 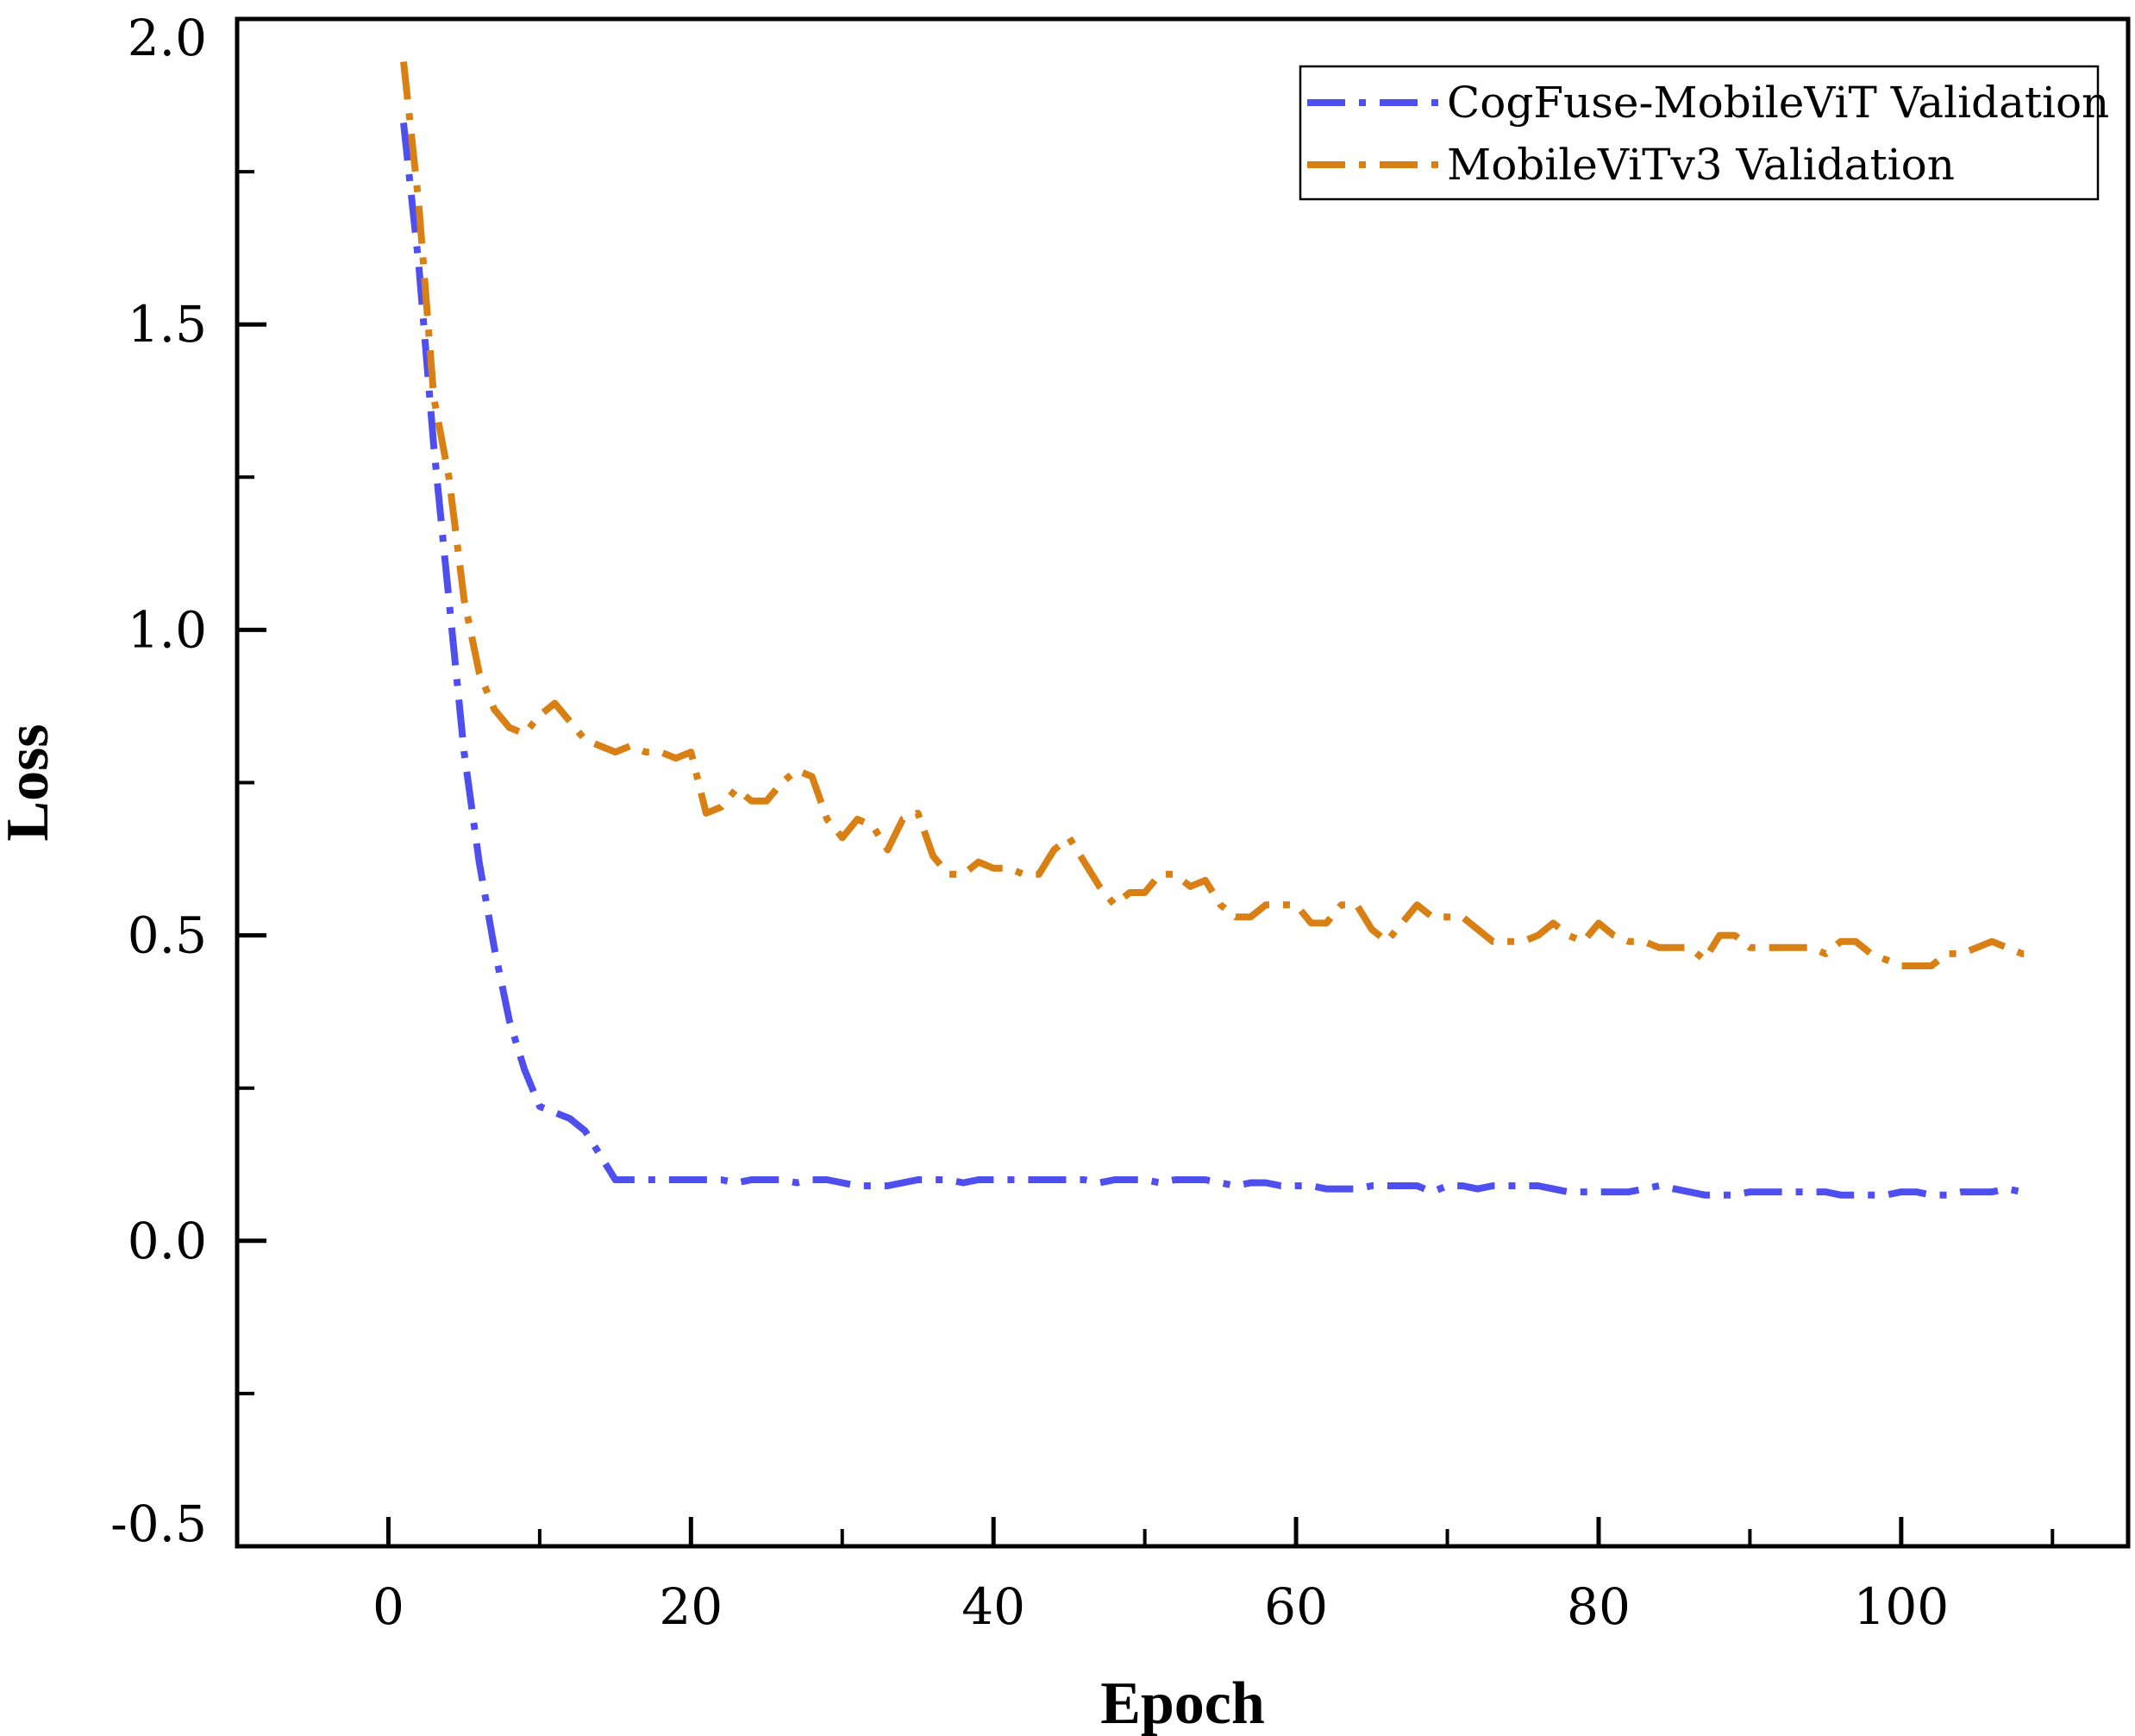 I want to click on x-tick-label: 20, so click(x=691, y=1606).